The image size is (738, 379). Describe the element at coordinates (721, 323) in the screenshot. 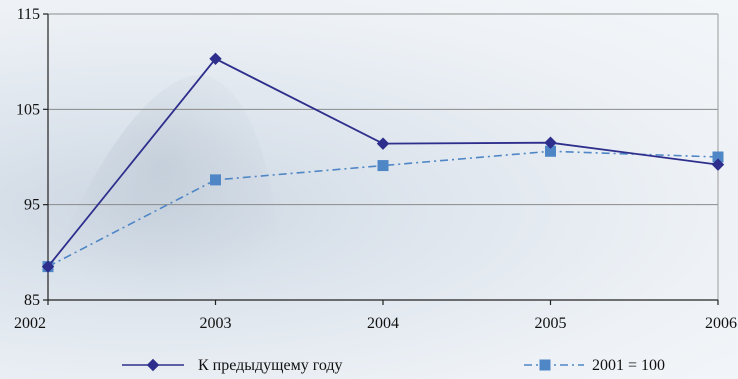

I see `x-tick-label: 2006` at that location.